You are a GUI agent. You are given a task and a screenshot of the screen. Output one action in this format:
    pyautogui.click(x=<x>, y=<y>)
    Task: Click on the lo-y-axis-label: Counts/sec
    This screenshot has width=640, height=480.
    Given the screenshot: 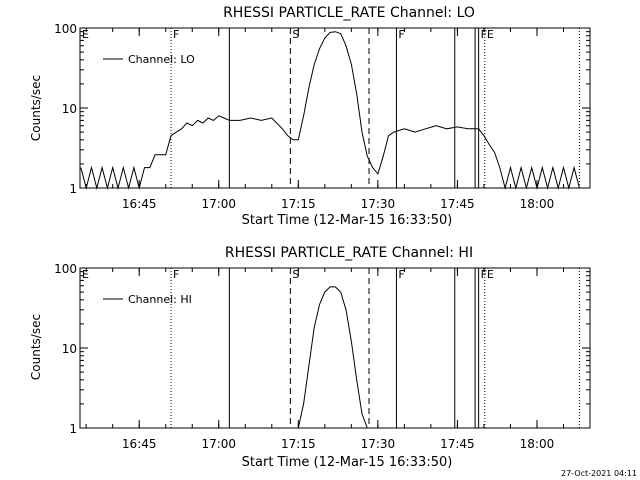 What is the action you would take?
    pyautogui.click(x=36, y=108)
    